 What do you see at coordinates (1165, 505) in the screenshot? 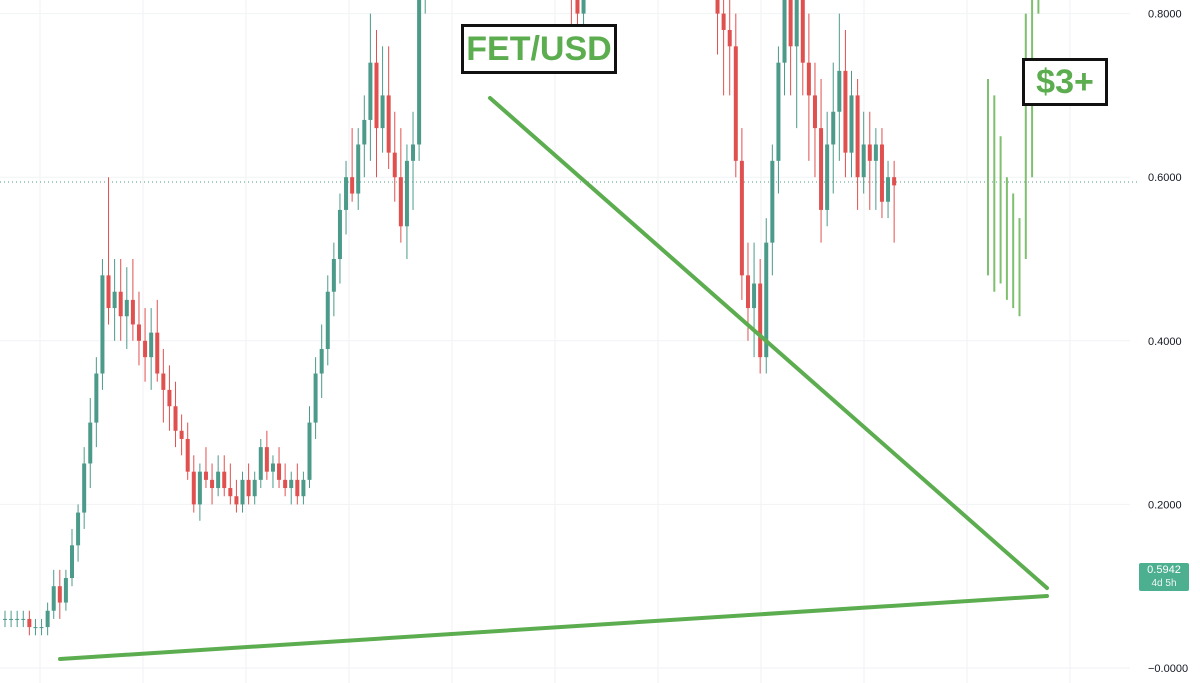
I see `y-tick-label: 0.2000` at bounding box center [1165, 505].